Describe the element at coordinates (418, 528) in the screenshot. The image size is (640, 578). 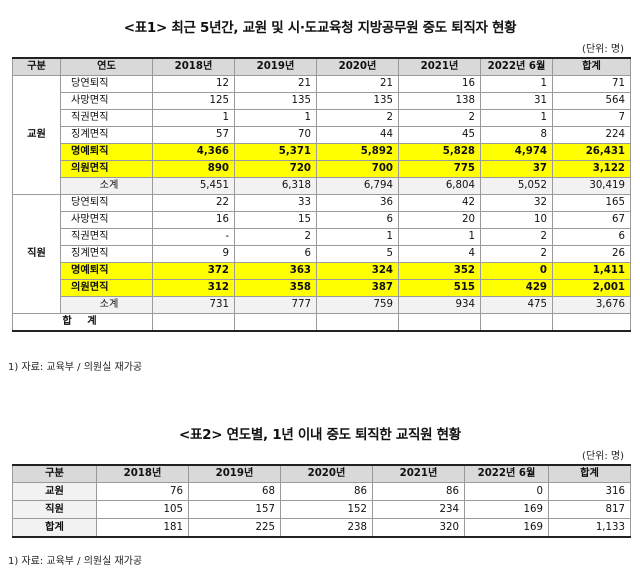
I see `table2-cell: 320` at that location.